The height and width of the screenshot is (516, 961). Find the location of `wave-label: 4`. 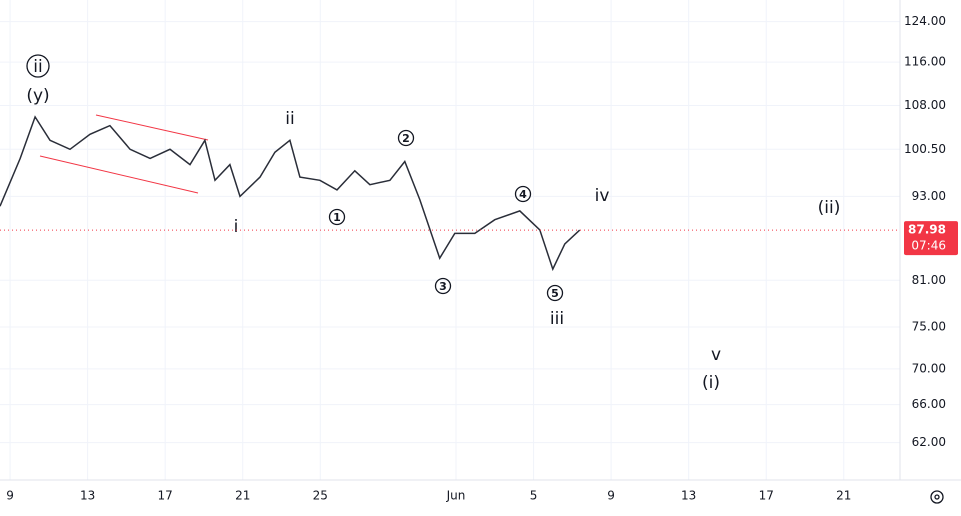

wave-label: 4 is located at coordinates (523, 194).